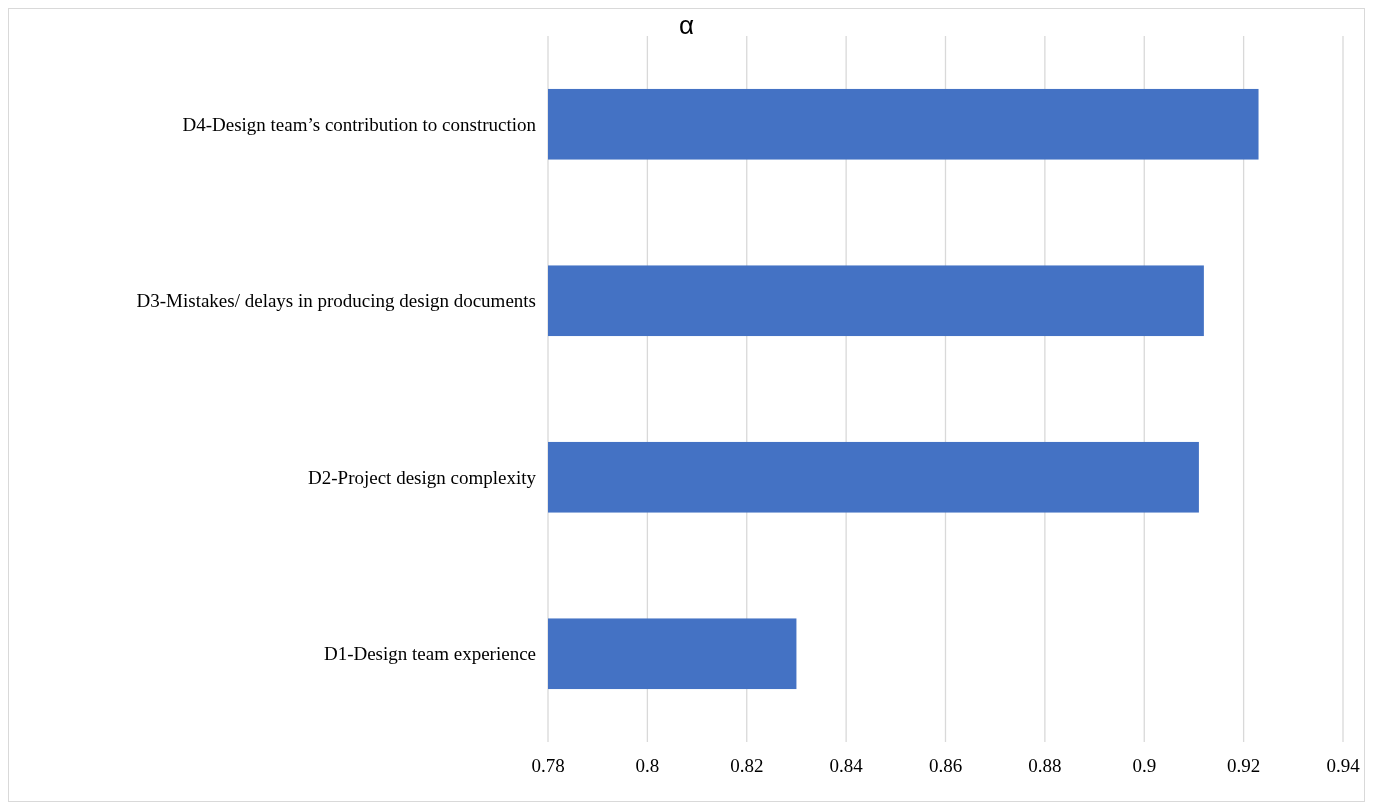  I want to click on x-tick-label: 0.88, so click(1045, 765).